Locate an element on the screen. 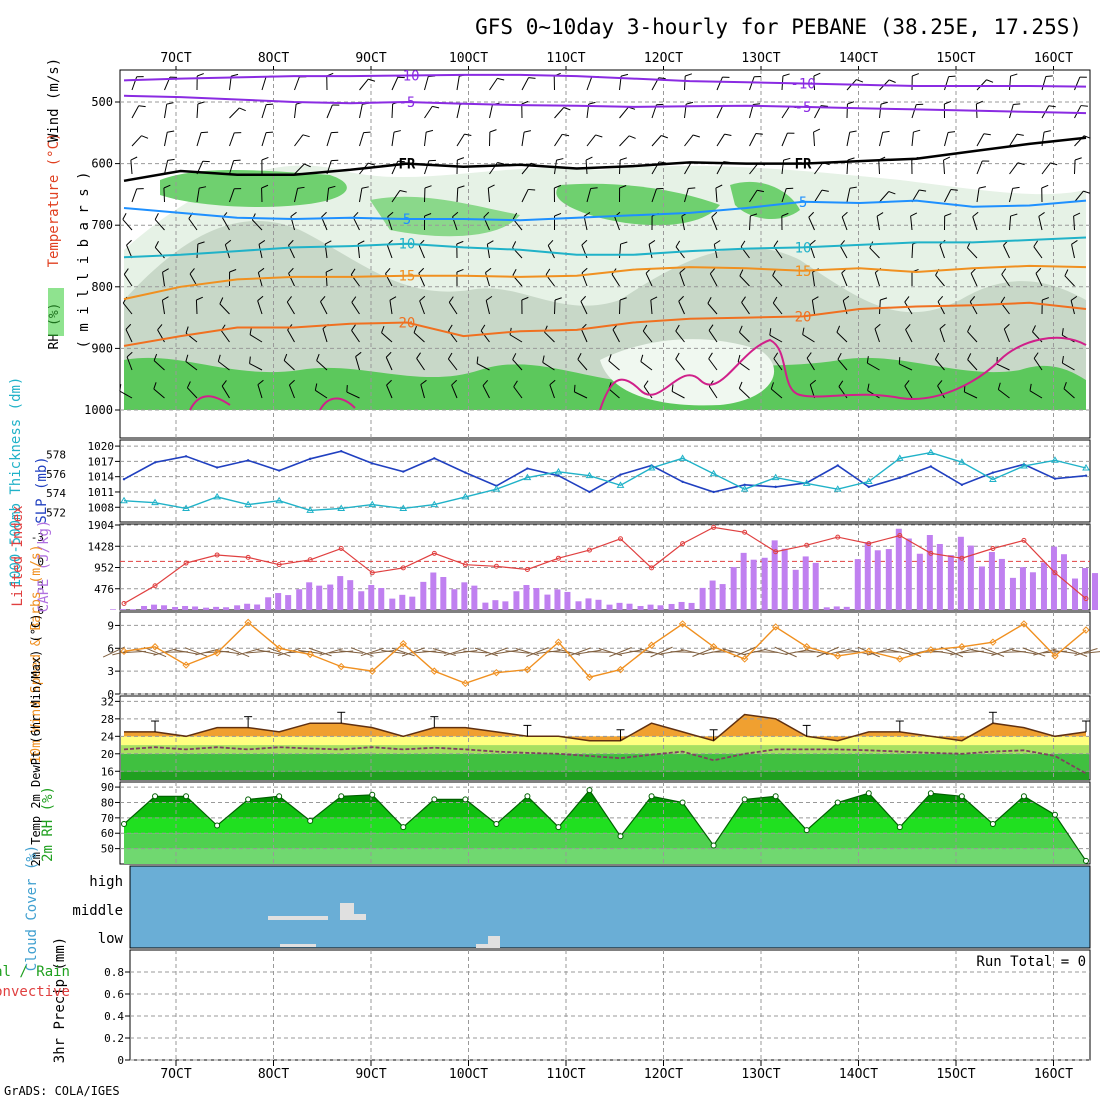 This screenshot has width=1100, height=1100. thickness-ytick-label-2: 576 is located at coordinates (56, 474).